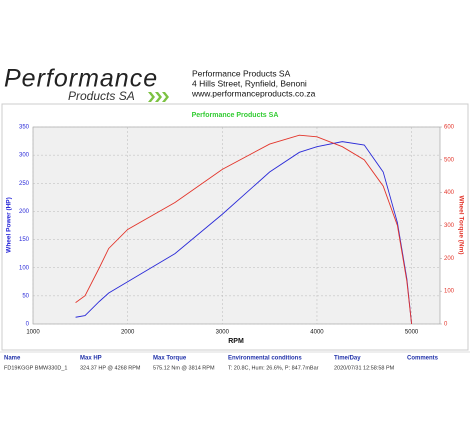  What do you see at coordinates (12, 359) in the screenshot?
I see `table-header: Name` at bounding box center [12, 359].